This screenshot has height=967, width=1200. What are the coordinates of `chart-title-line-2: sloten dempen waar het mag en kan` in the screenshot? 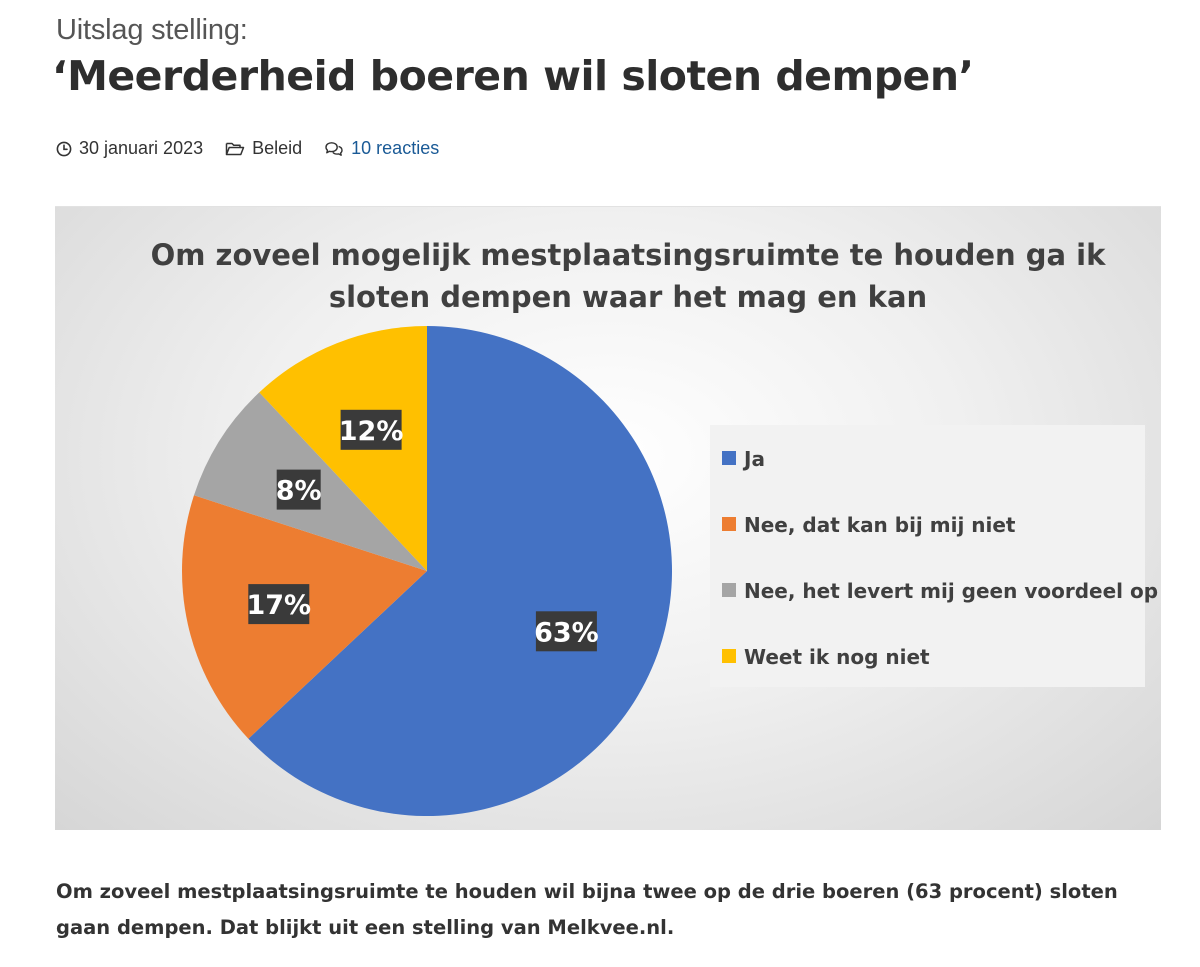 It's located at (628, 297).